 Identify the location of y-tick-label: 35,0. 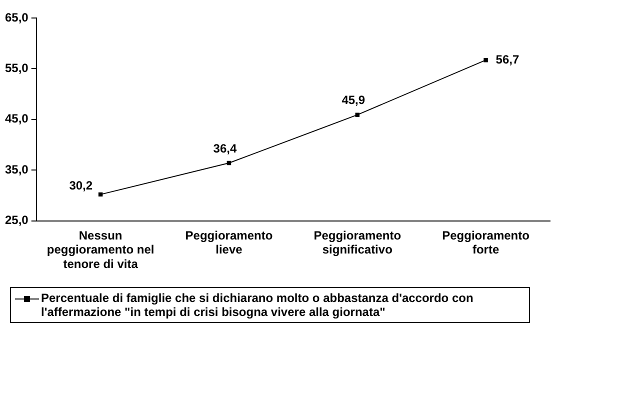
(16, 169).